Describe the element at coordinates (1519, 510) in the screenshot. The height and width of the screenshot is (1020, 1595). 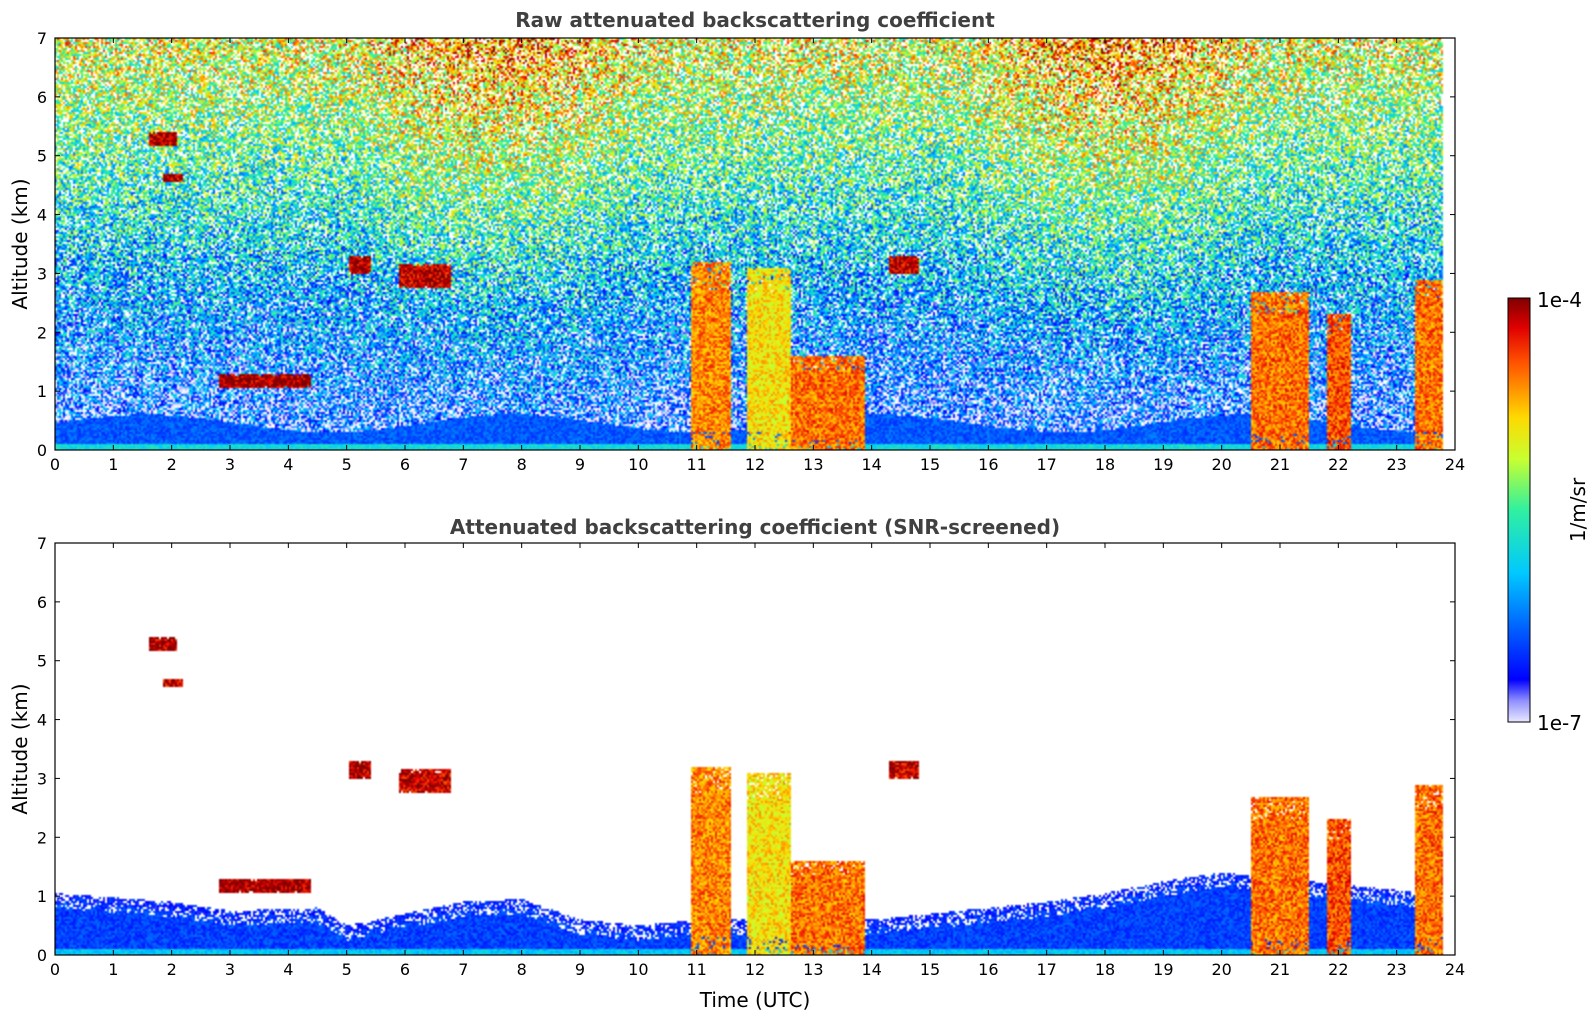
I see `colorbar-gradient` at that location.